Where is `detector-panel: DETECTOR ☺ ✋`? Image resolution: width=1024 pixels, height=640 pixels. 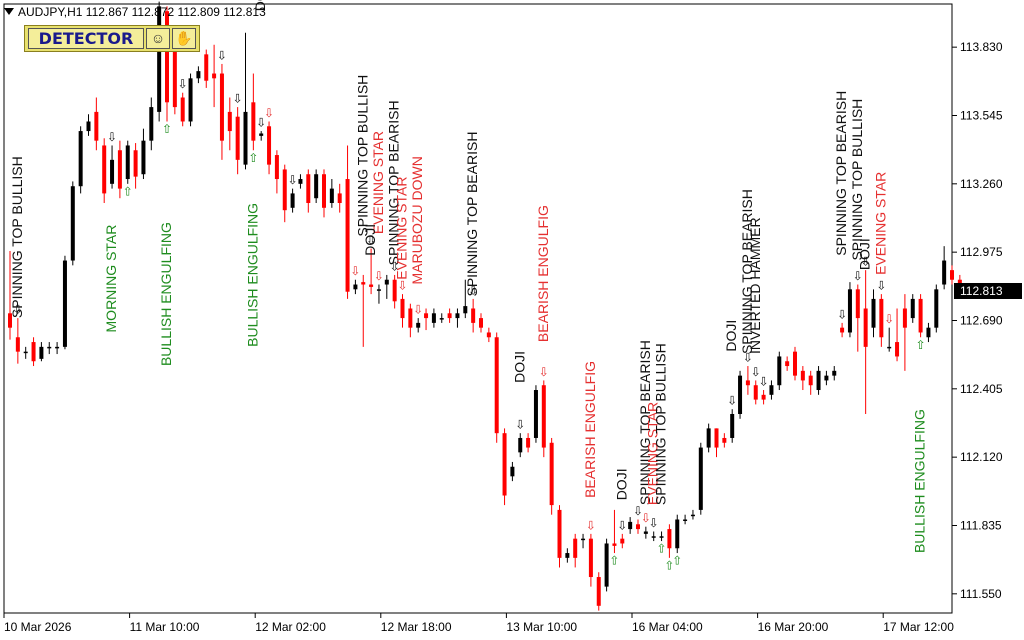 detector-panel: DETECTOR ☺ ✋ is located at coordinates (112, 38).